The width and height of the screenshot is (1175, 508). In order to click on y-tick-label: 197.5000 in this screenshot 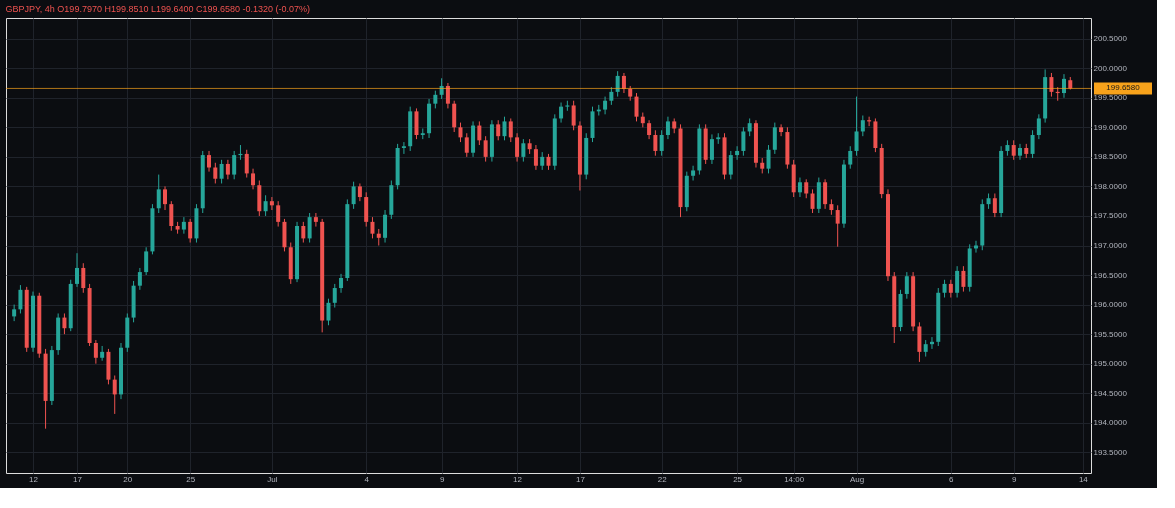, I will do `click(1110, 216)`.